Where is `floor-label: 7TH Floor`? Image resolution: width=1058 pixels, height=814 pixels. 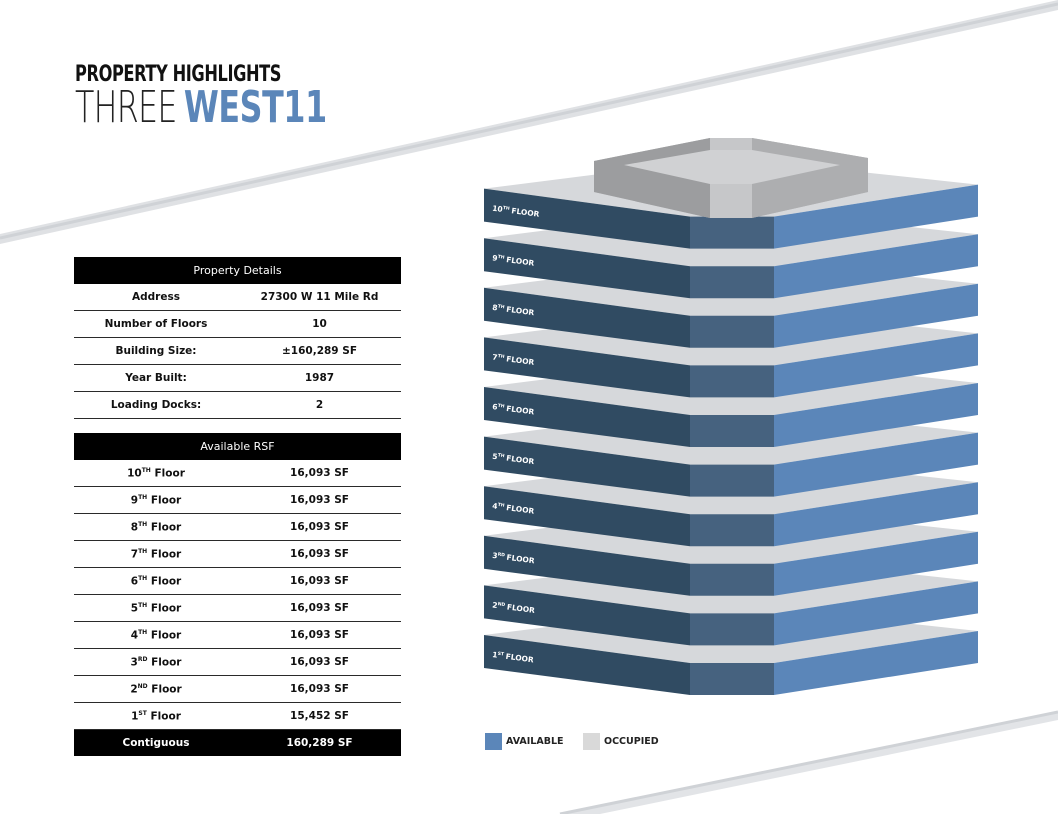
floor-label: 7TH Floor is located at coordinates (156, 554).